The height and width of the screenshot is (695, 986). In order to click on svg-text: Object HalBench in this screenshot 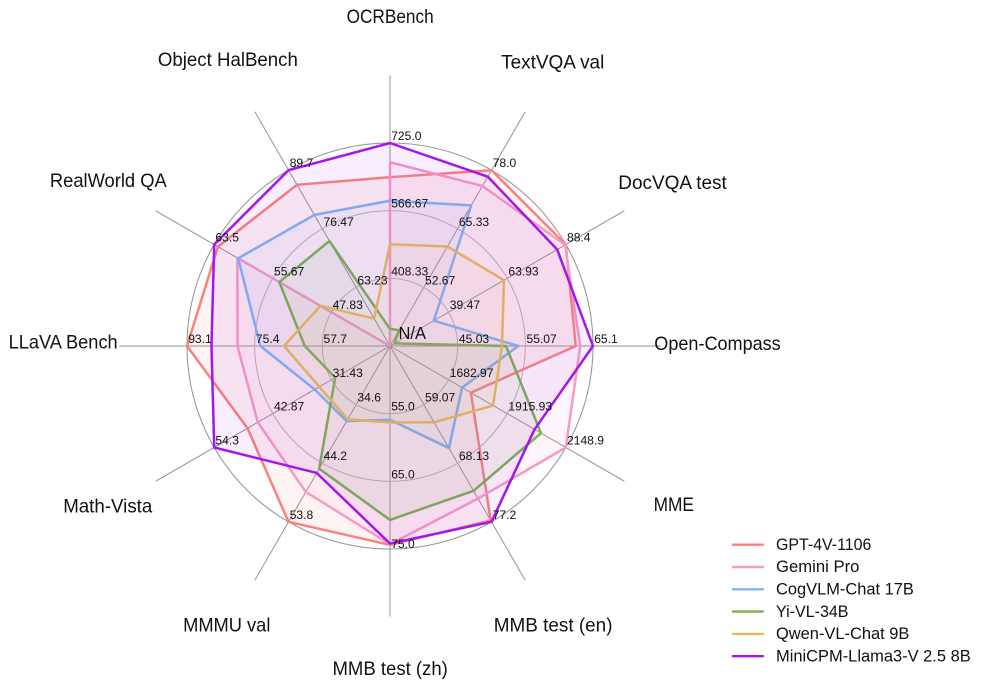, I will do `click(228, 60)`.